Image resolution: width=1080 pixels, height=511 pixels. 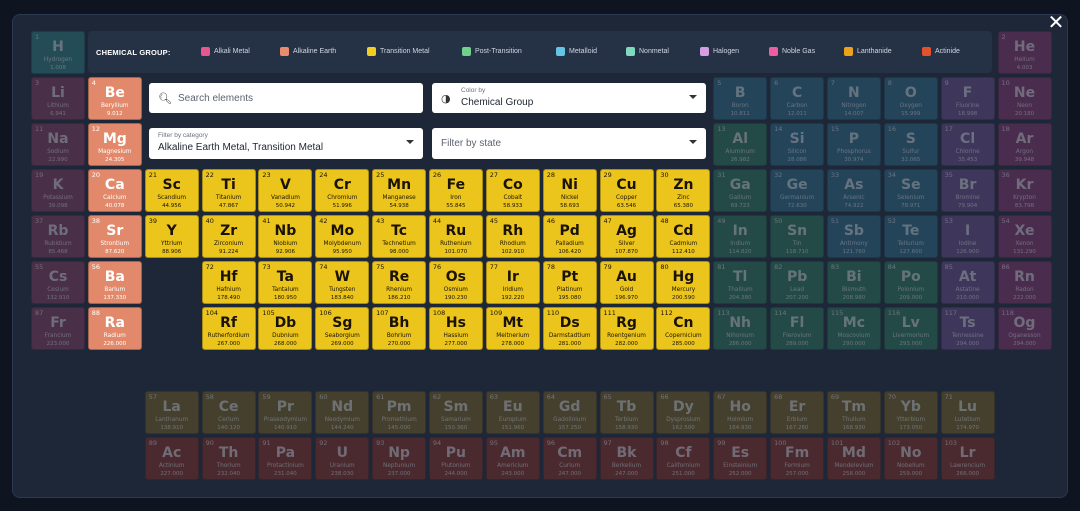 I want to click on element-cell: 27 Co Cobalt 58.933, so click(x=512, y=190).